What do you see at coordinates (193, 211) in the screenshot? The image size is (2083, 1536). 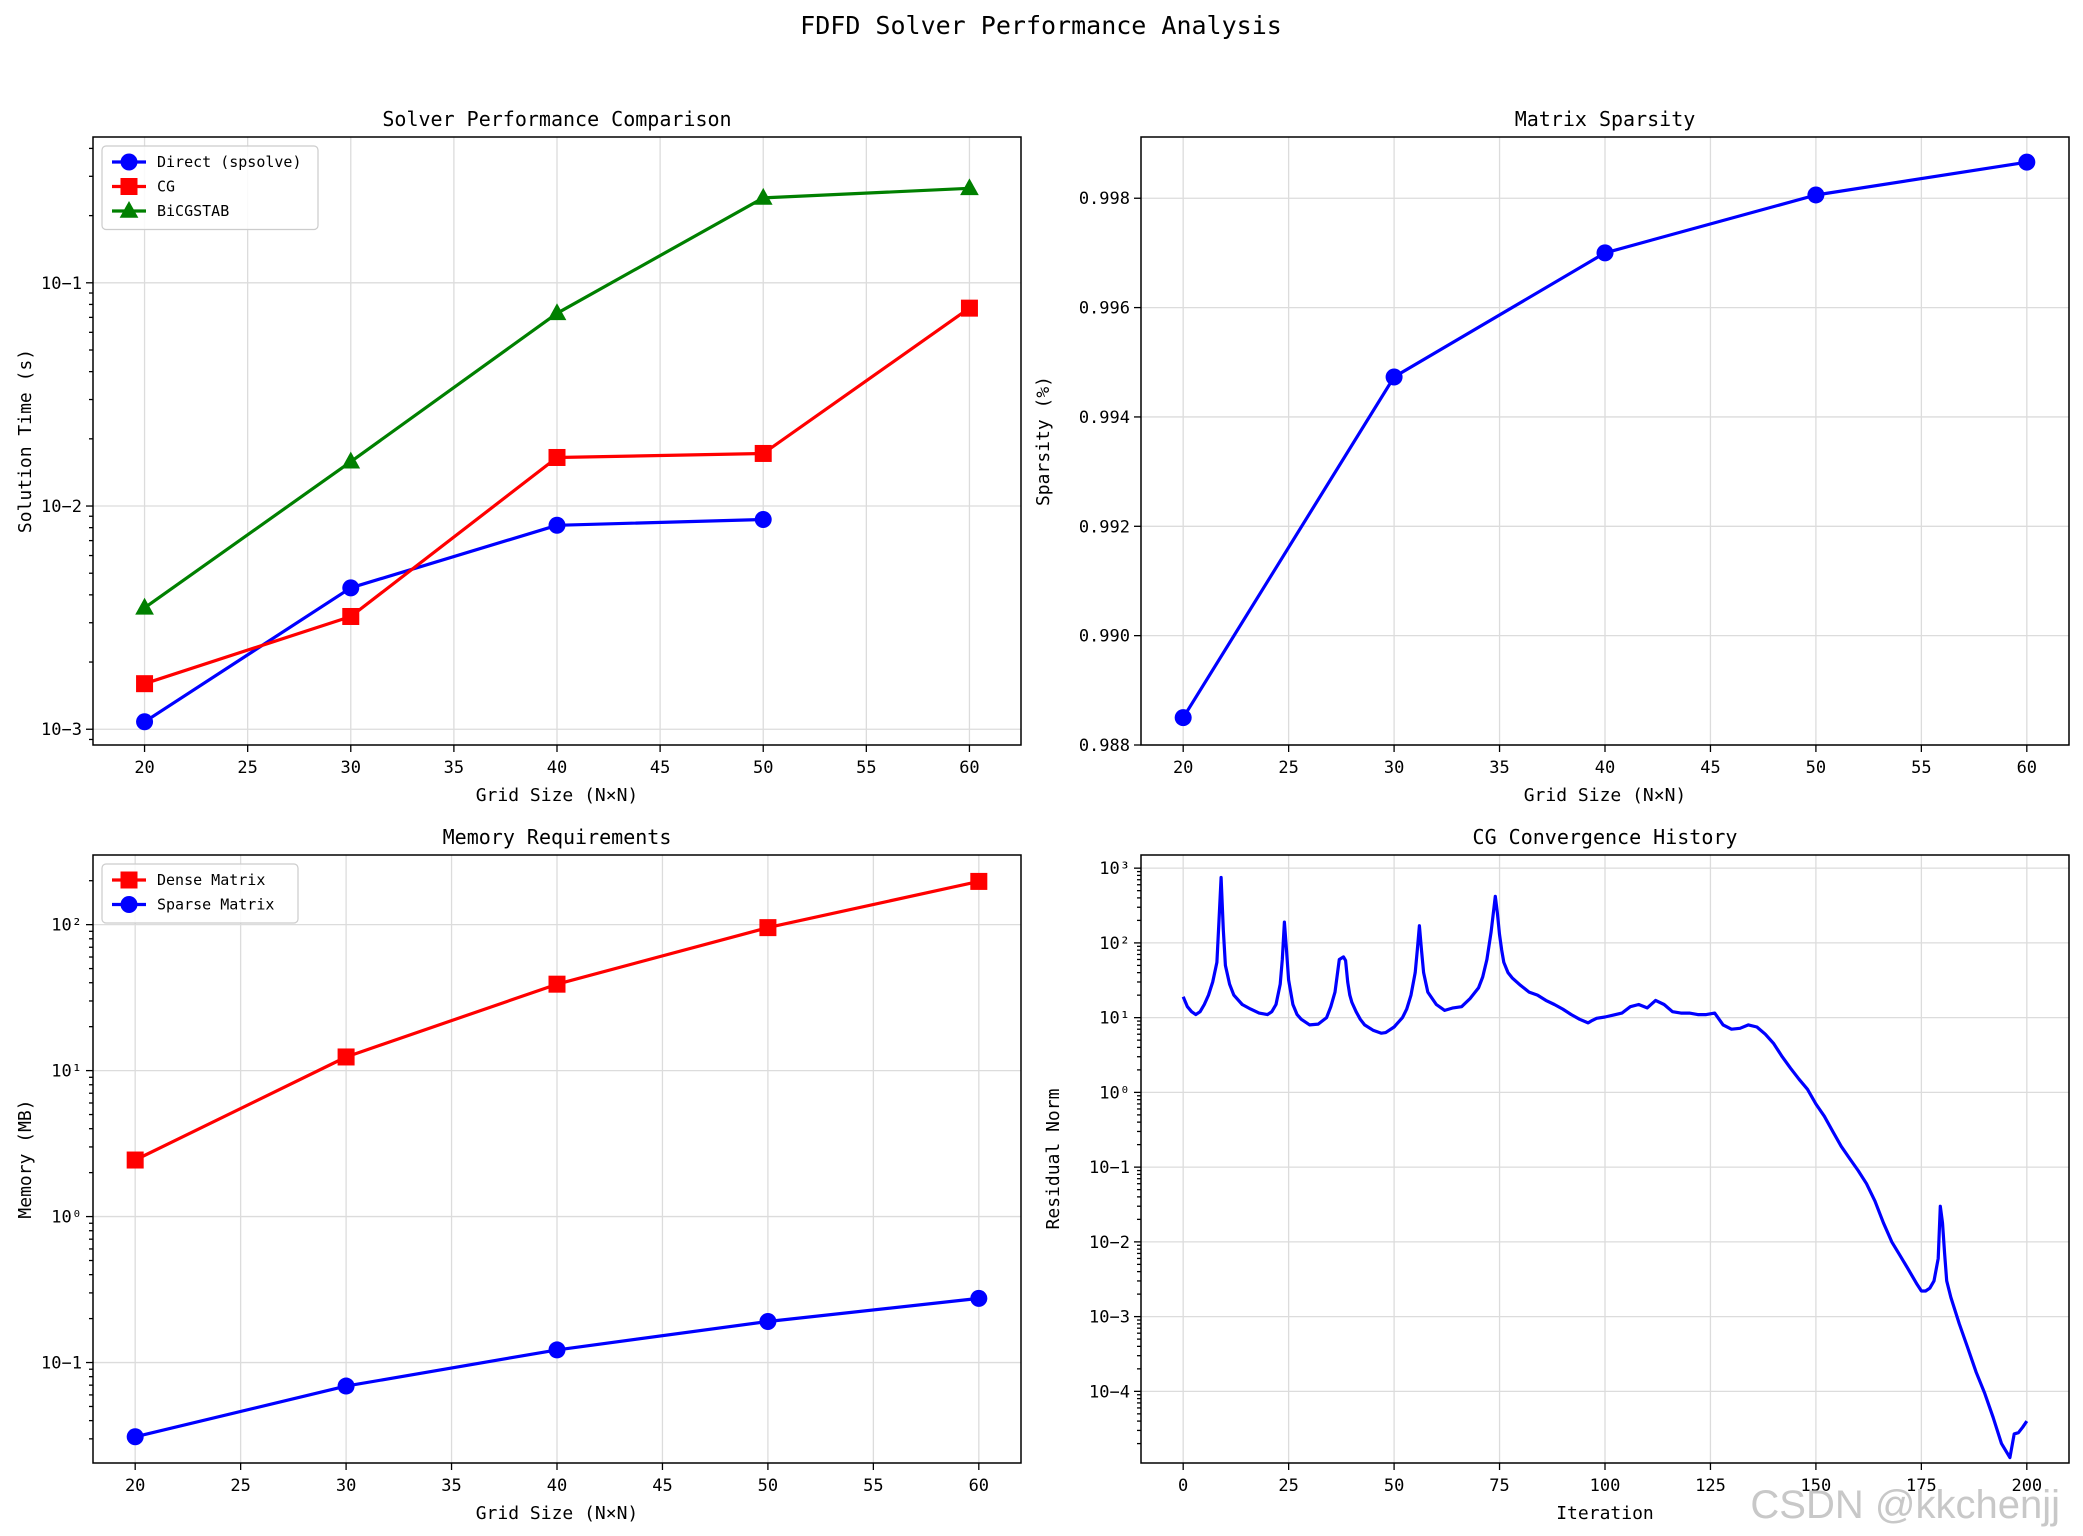 I see `legend-label: BiCGSTAB` at bounding box center [193, 211].